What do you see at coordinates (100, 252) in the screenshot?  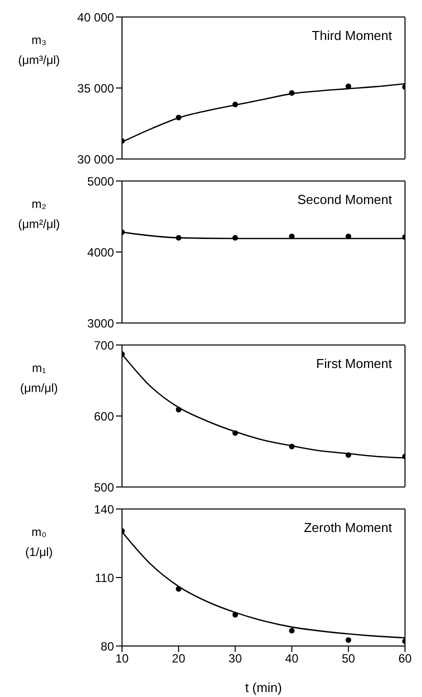 I see `y-tick-label: 4000` at bounding box center [100, 252].